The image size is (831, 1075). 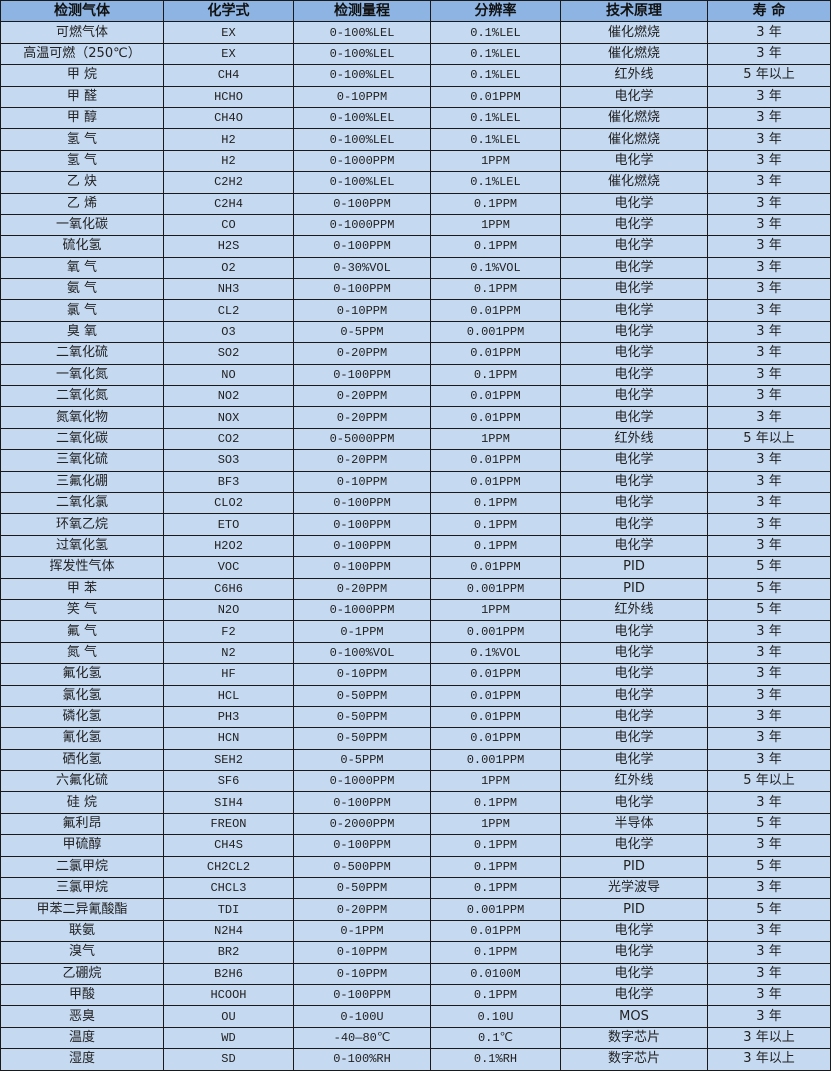 I want to click on table-row: 挥发性气体 VOC 0-100PPM 0.01PPM PID 5 年, so click(x=415, y=567).